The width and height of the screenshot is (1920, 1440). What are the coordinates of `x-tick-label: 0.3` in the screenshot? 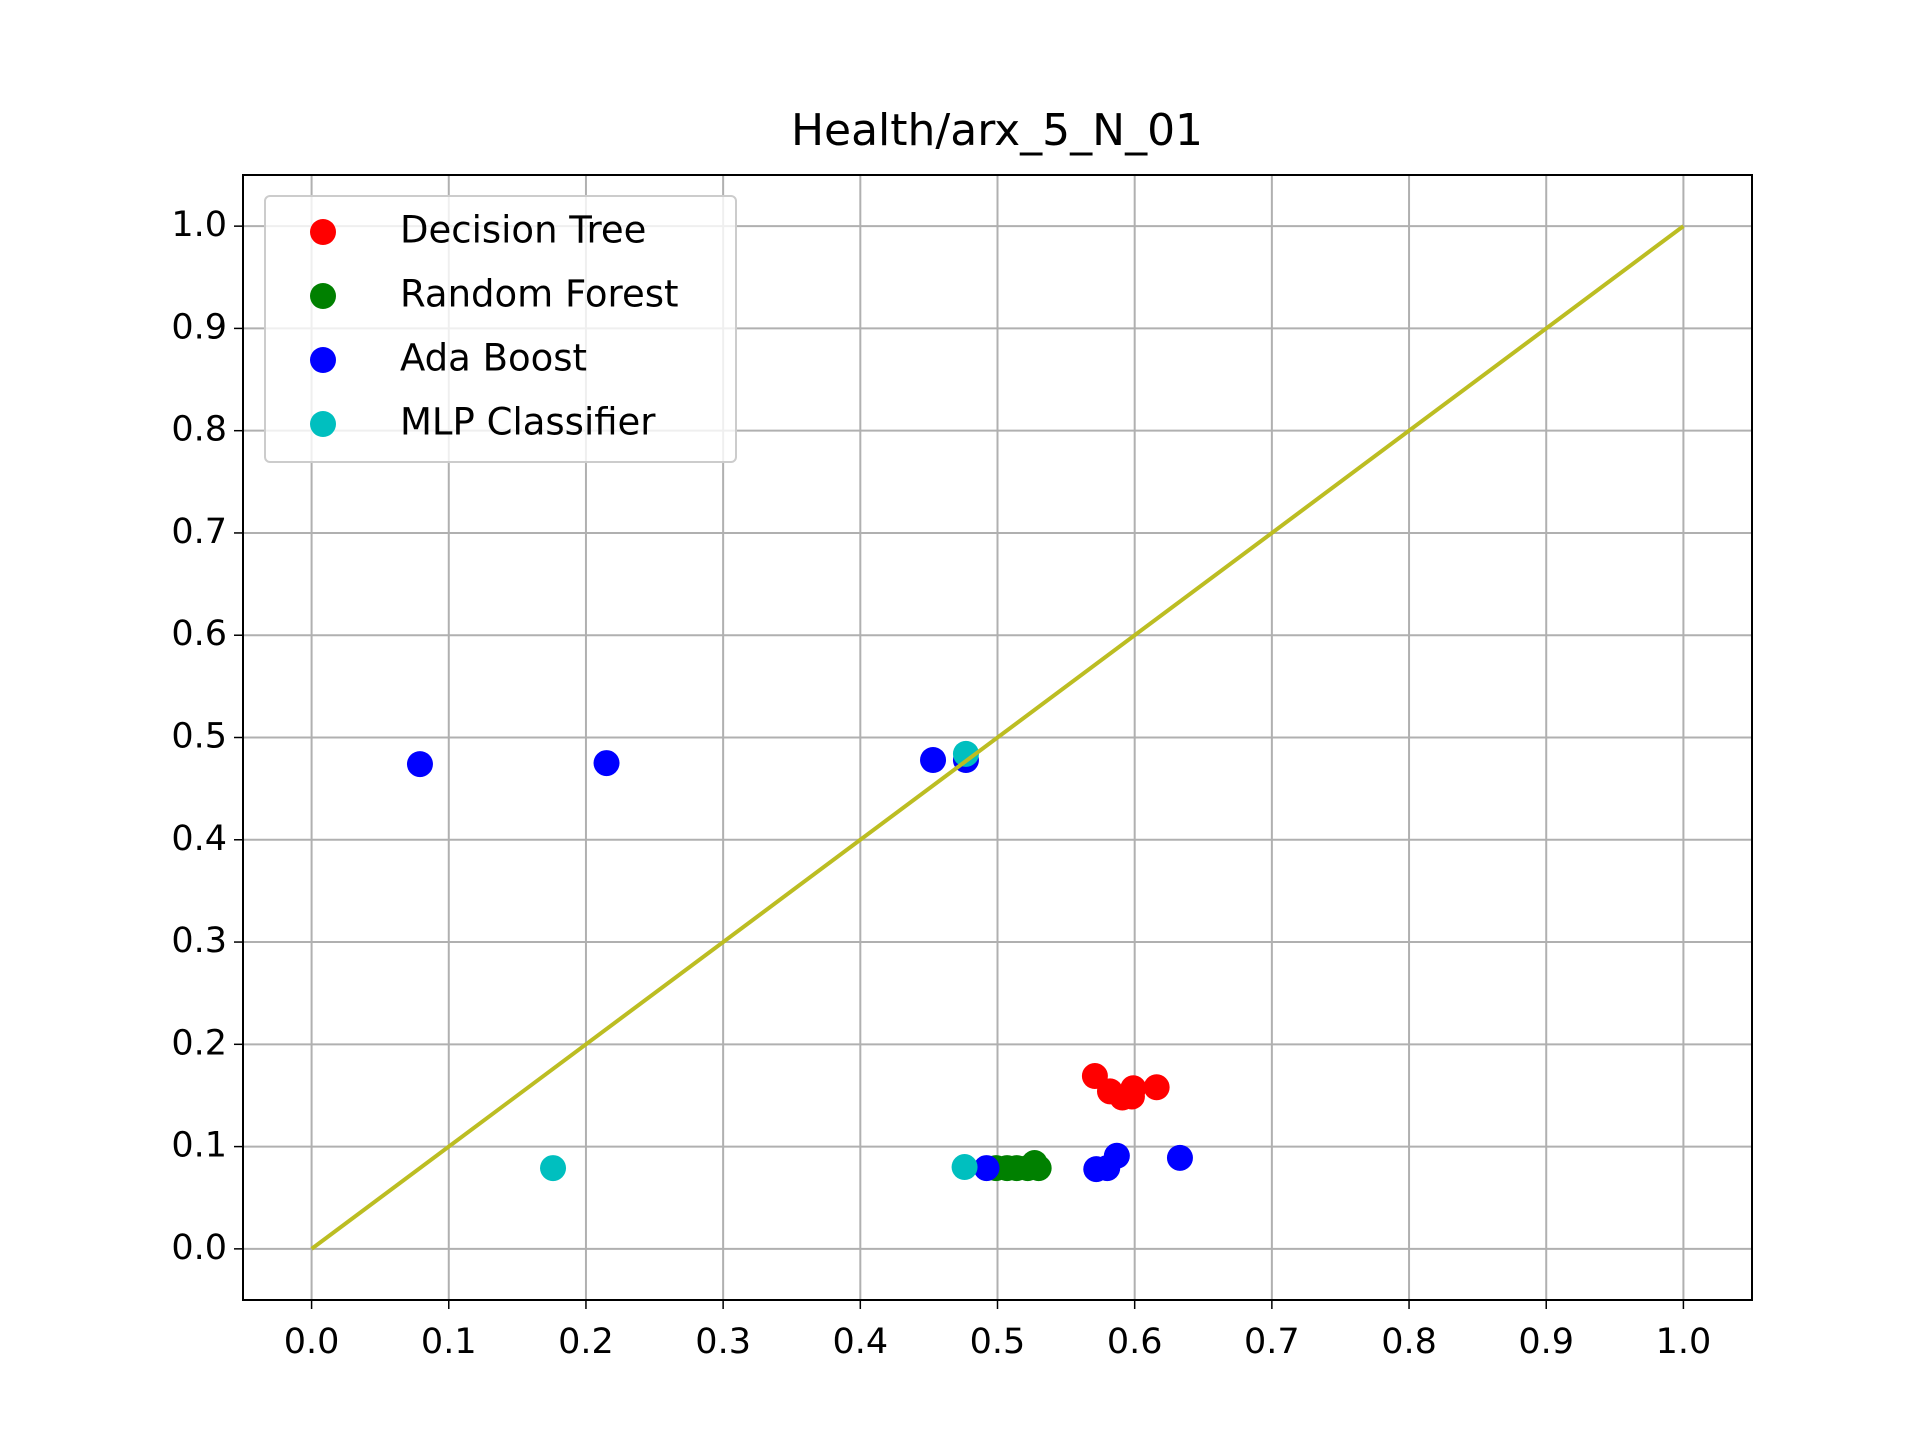 It's located at (723, 1342).